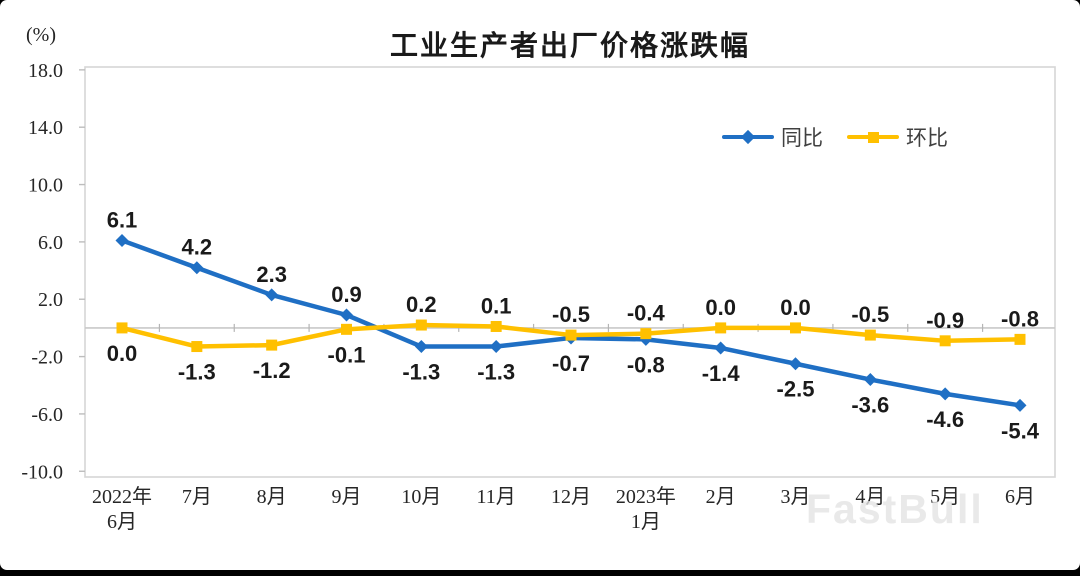  Describe the element at coordinates (42, 472) in the screenshot. I see `y-axis-tick-label: -10.0` at that location.